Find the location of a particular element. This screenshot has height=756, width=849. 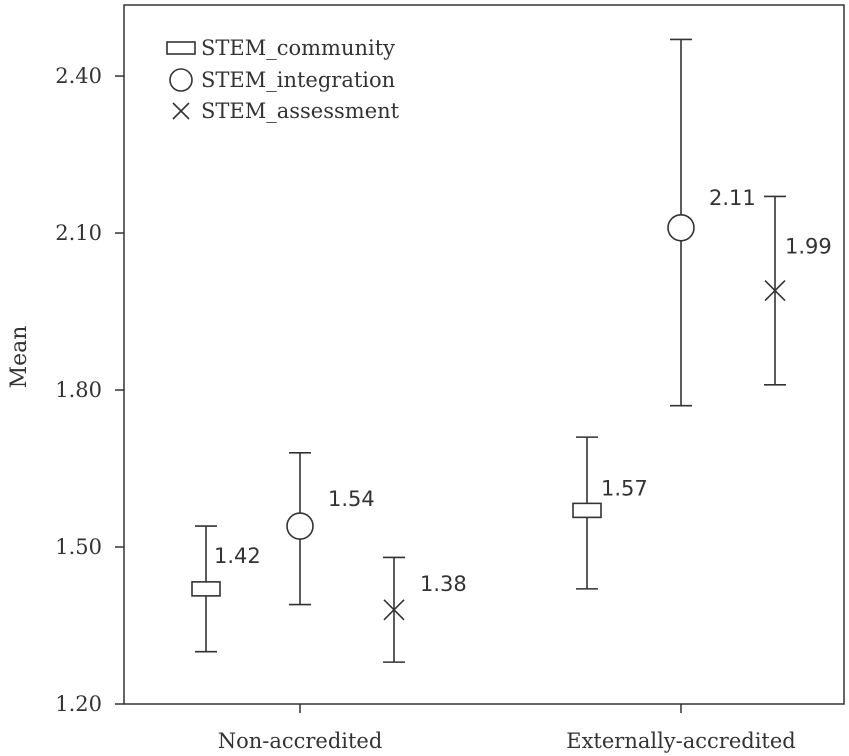

y-tick-label: 1.50 is located at coordinates (78, 547).